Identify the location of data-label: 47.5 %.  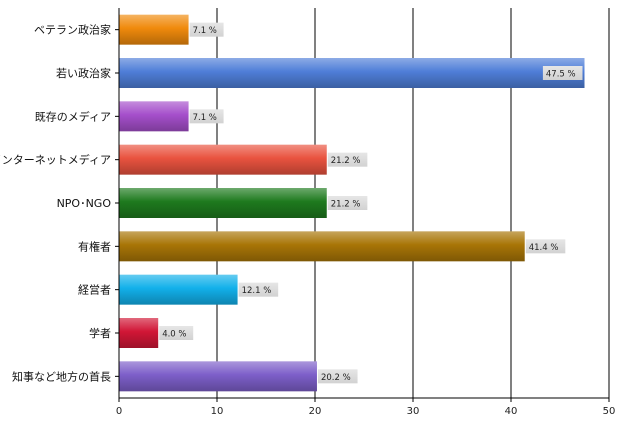
(561, 75).